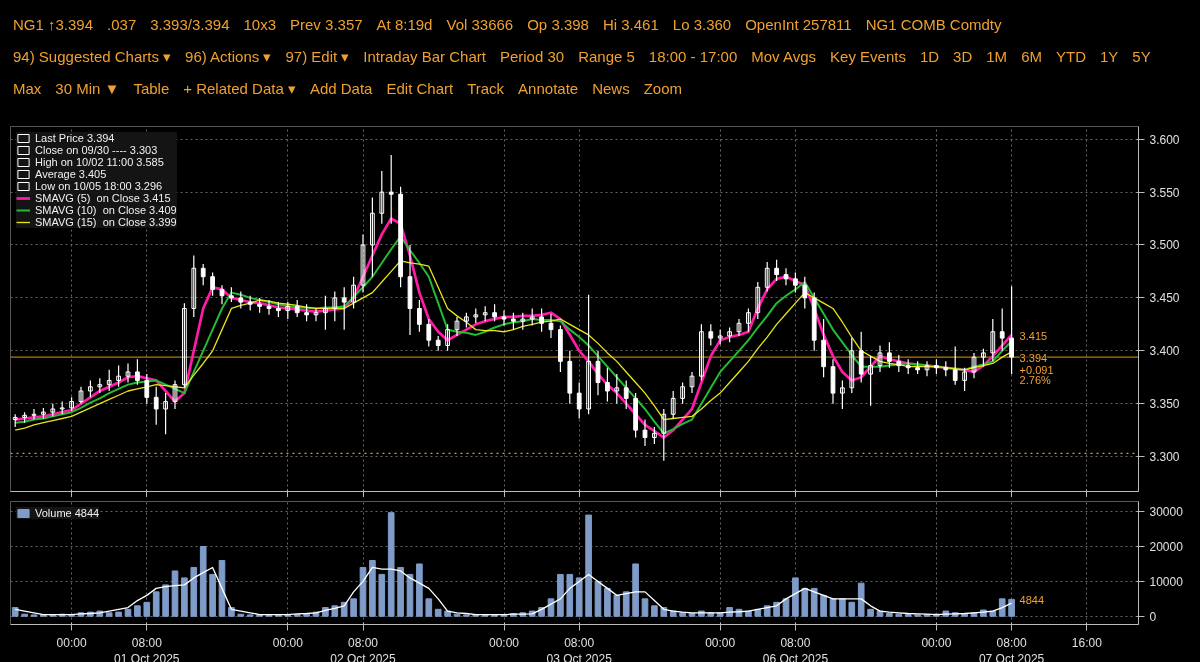  What do you see at coordinates (1032, 600) in the screenshot?
I see `annotation: 4844` at bounding box center [1032, 600].